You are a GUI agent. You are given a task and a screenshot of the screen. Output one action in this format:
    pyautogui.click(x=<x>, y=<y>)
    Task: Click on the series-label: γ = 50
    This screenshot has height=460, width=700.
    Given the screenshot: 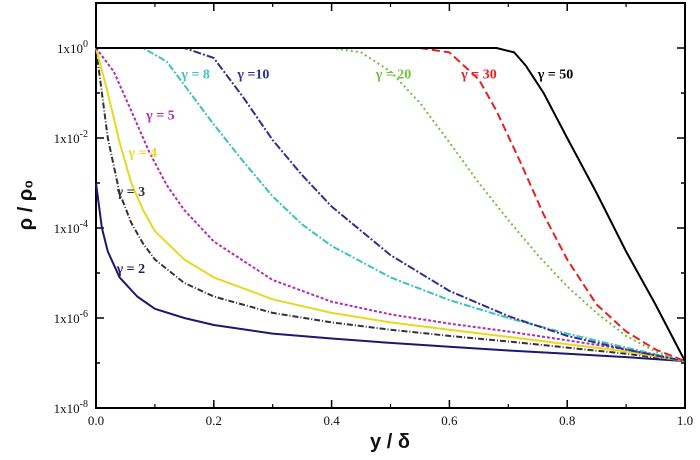 What is the action you would take?
    pyautogui.click(x=555, y=75)
    